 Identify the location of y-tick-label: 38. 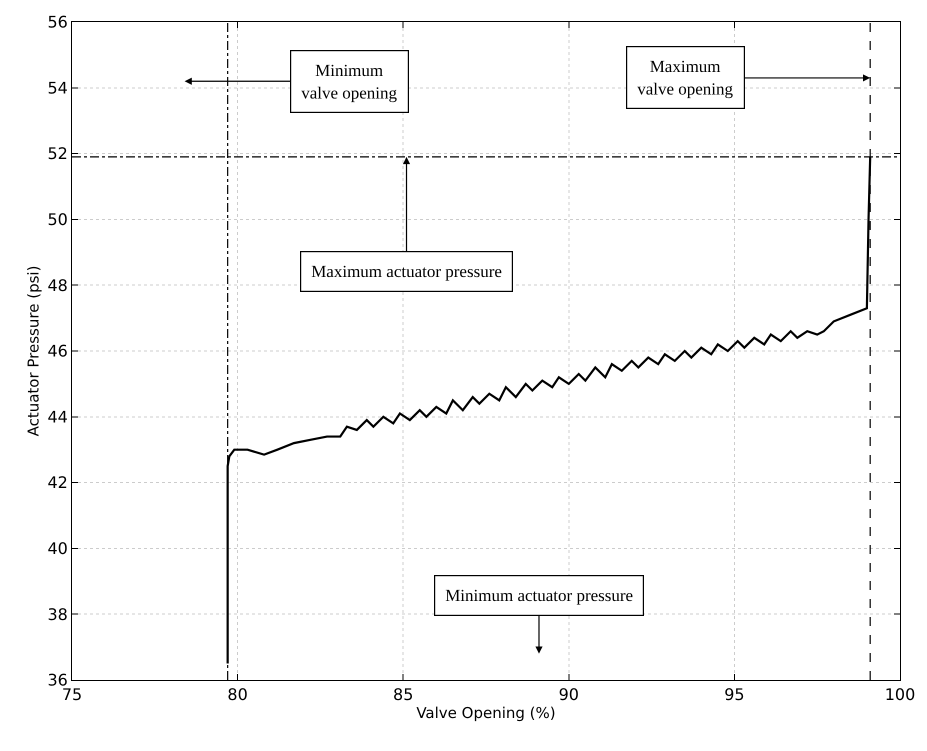
(57, 614).